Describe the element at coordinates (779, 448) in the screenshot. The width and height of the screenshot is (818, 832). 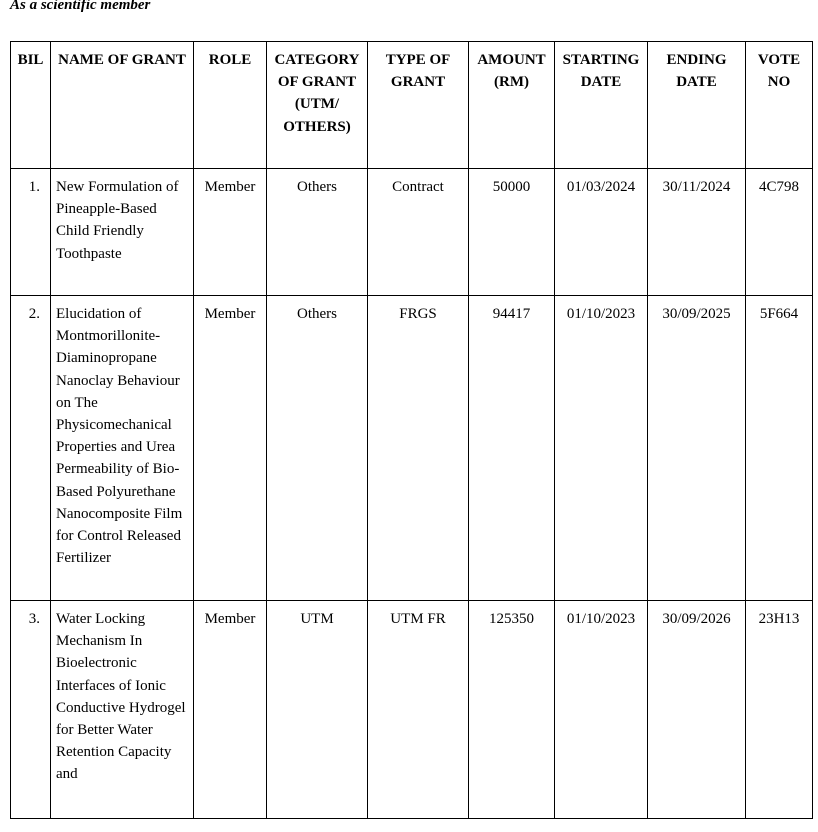
I see `table-cell: 5F664` at that location.